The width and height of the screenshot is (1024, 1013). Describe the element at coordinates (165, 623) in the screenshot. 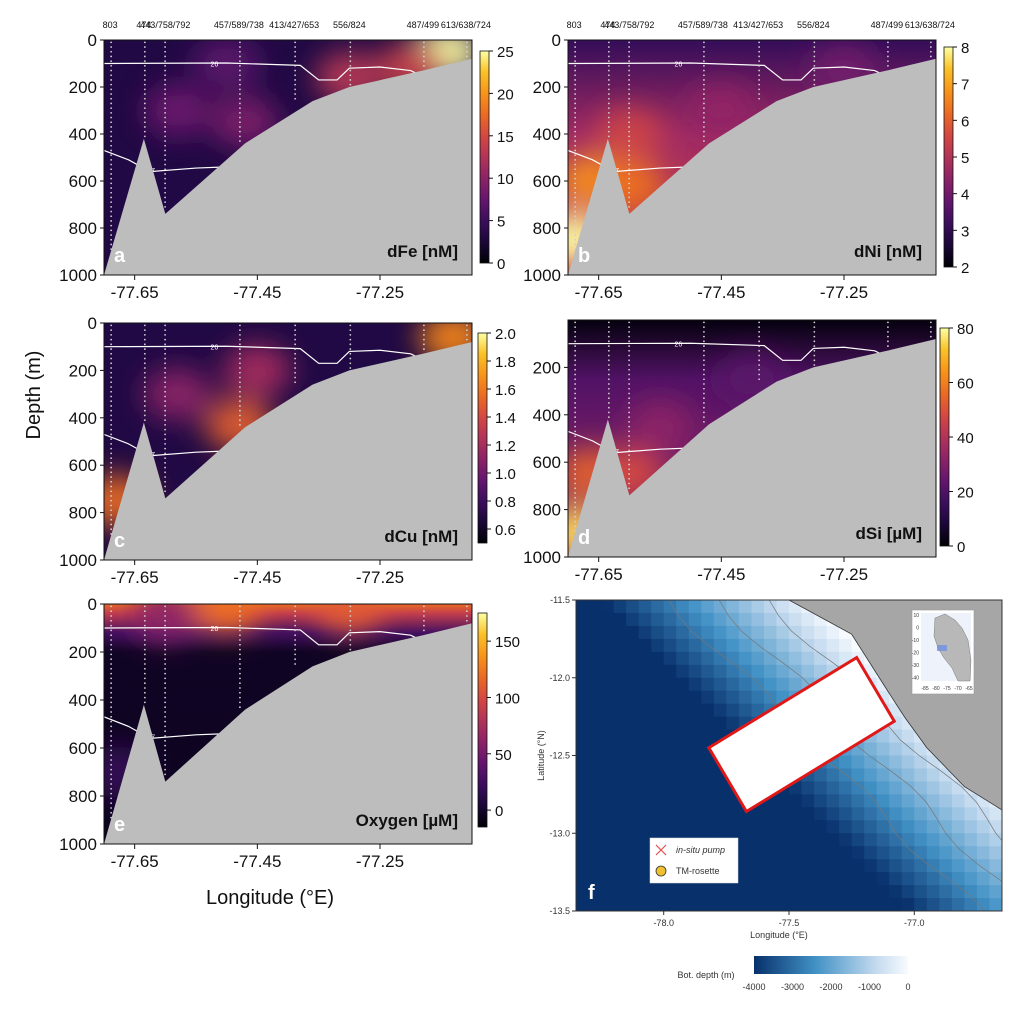

I see `hotspot` at that location.